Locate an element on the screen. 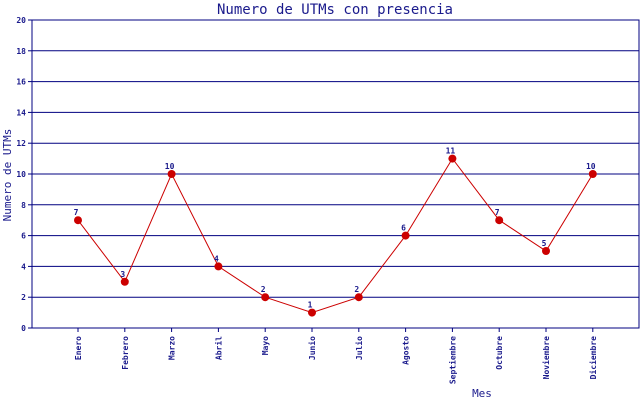 This screenshot has height=400, width=640. y-tick-label: 12 is located at coordinates (21, 143).